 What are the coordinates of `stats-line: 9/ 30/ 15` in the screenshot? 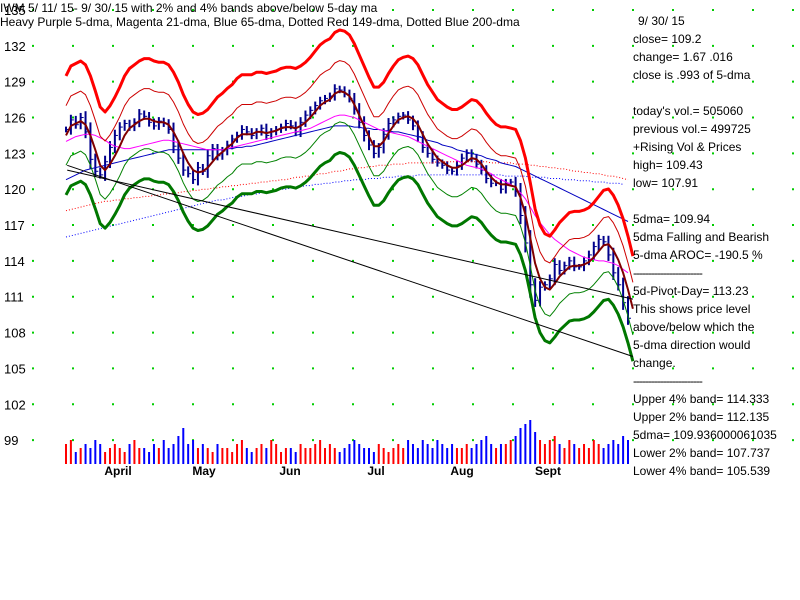 It's located at (661, 21).